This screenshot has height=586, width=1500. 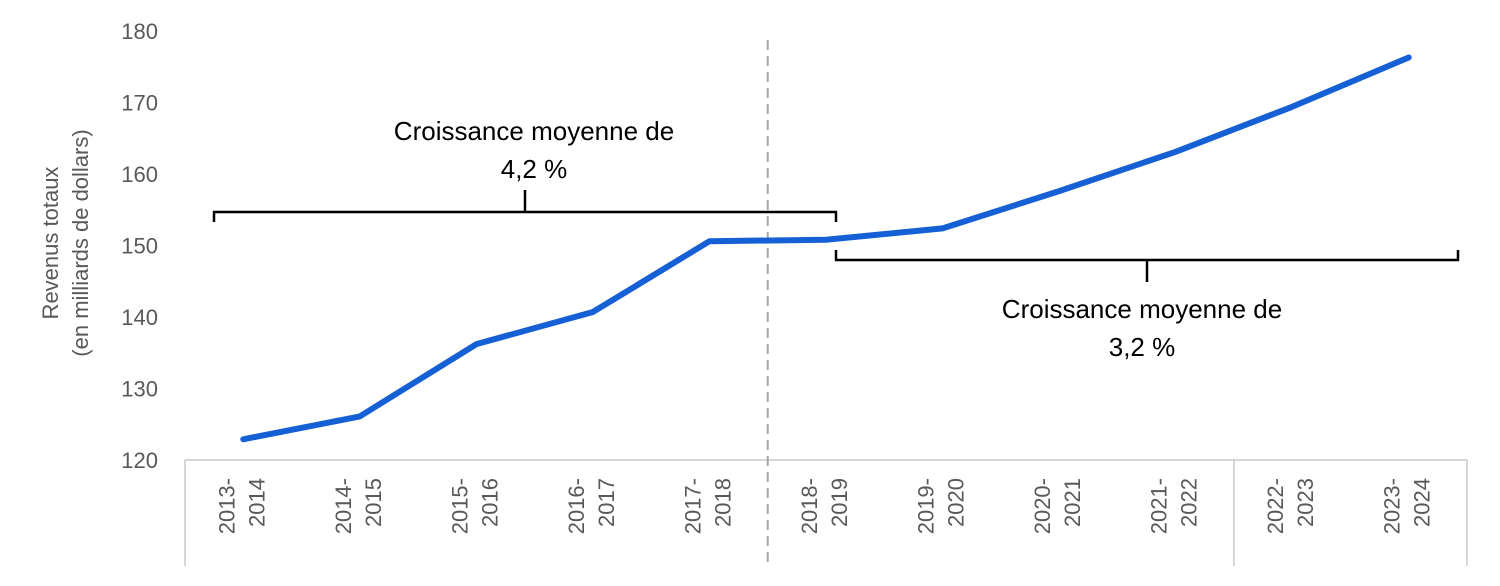 What do you see at coordinates (139, 460) in the screenshot?
I see `y-tick-label: 120` at bounding box center [139, 460].